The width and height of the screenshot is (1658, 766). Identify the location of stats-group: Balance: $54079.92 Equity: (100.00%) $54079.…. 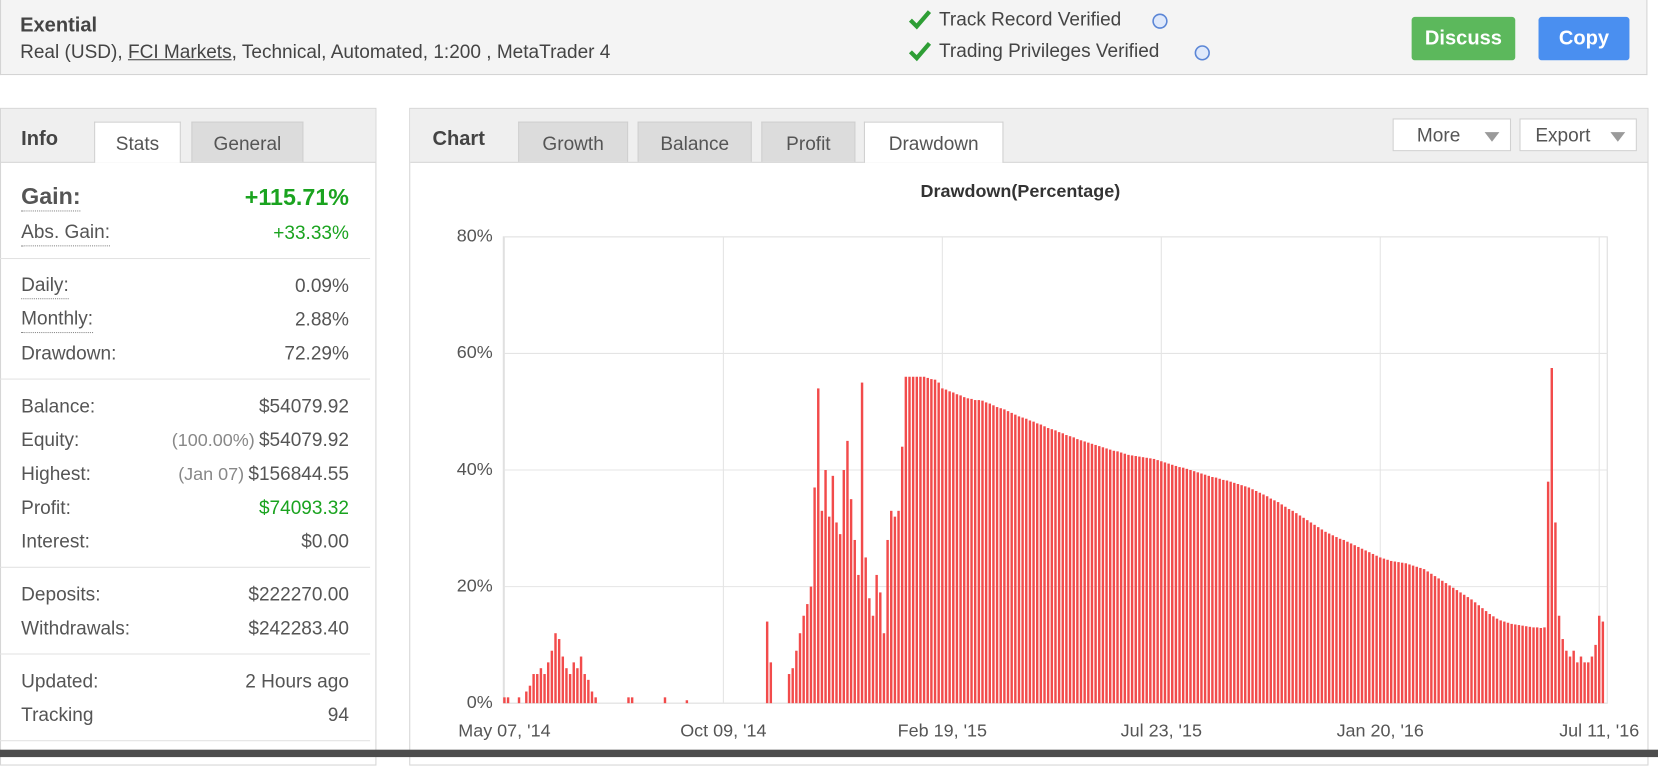
(185, 474).